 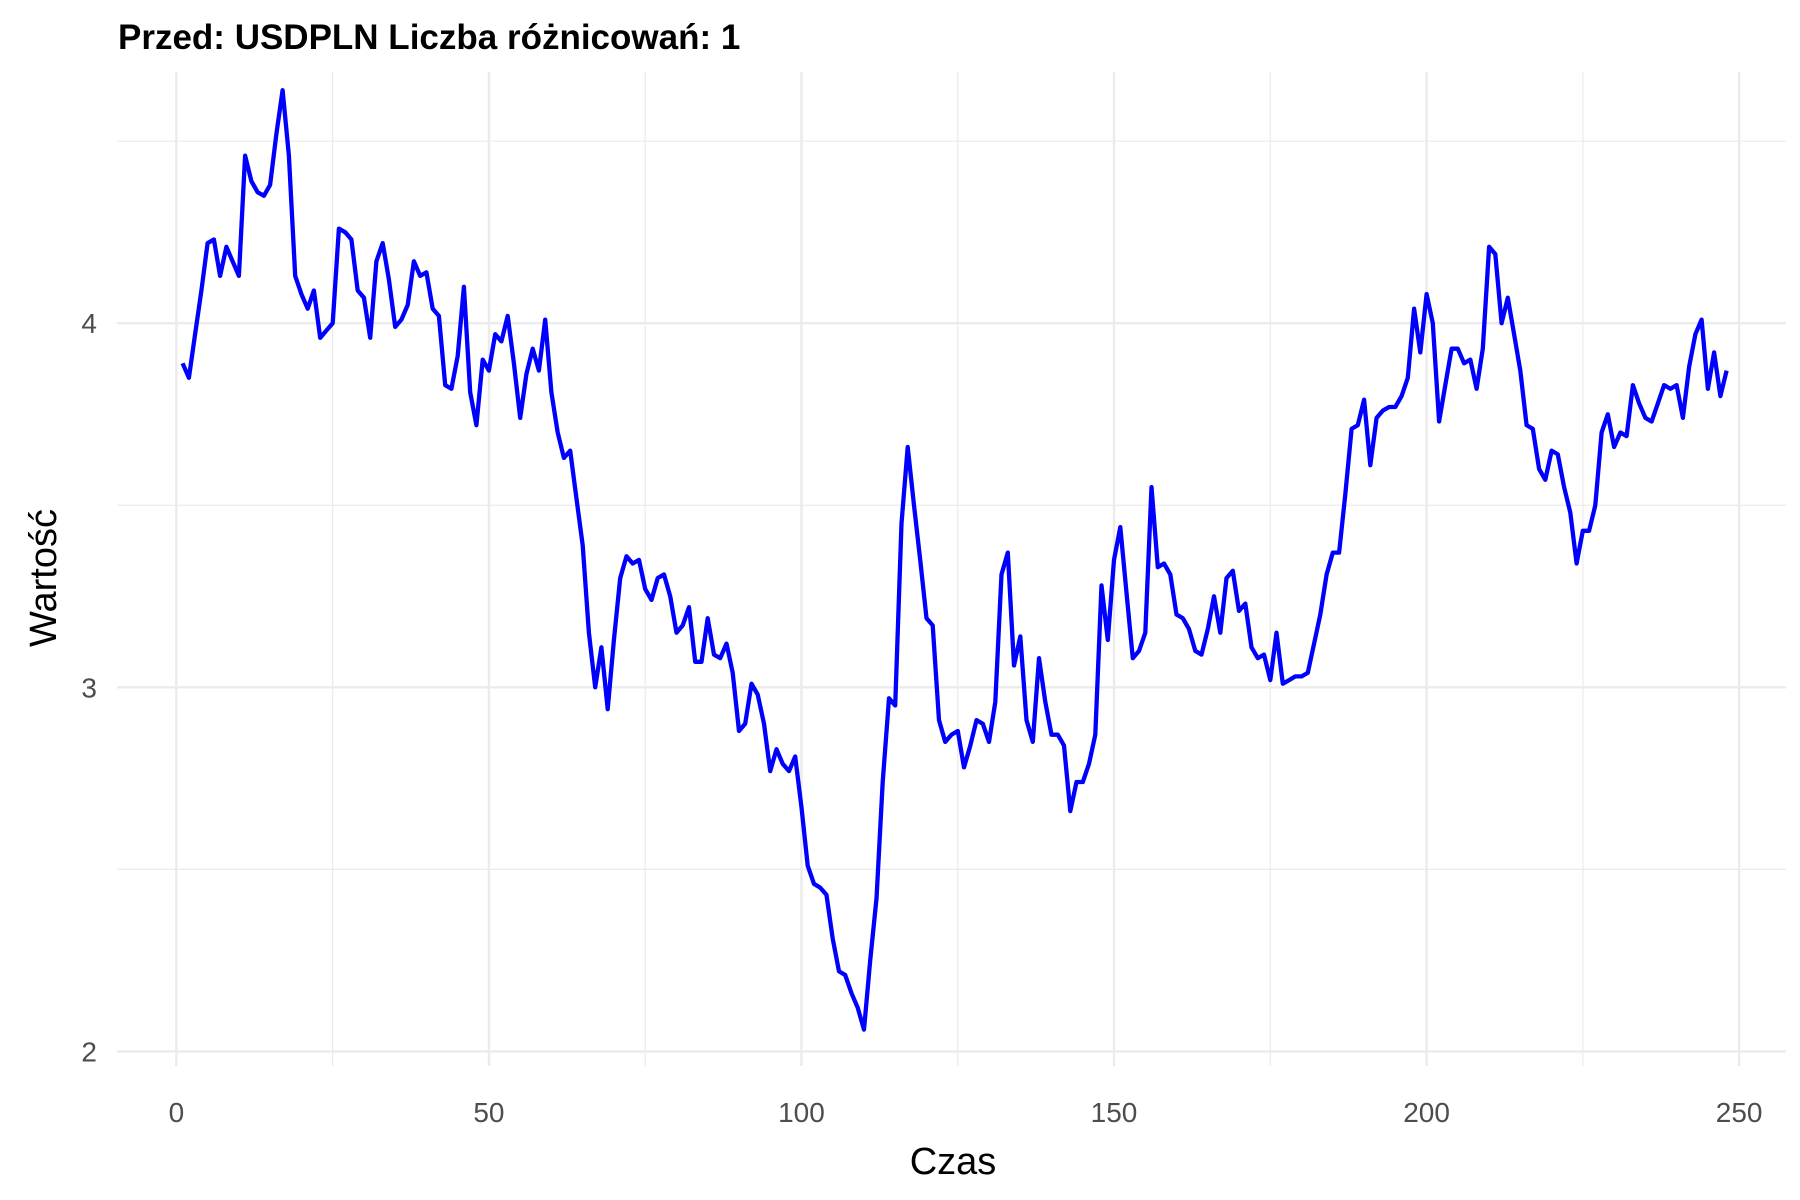 What do you see at coordinates (801, 1112) in the screenshot?
I see `x-tick-label: 100` at bounding box center [801, 1112].